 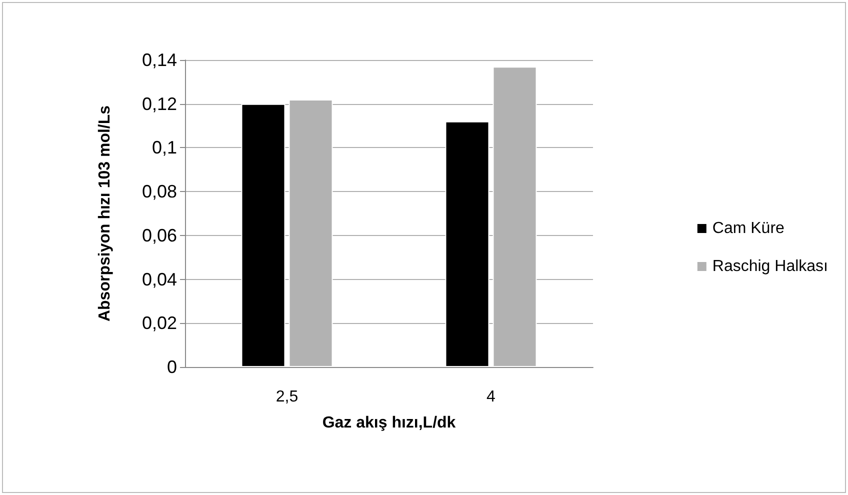 I want to click on y-tick-label: 0,1, so click(x=164, y=148).